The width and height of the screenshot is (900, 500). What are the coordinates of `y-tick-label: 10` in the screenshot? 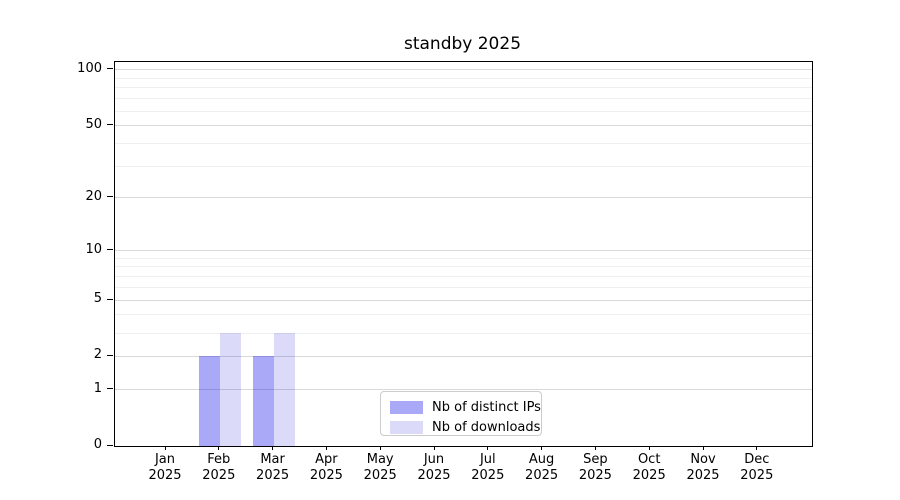 It's located at (93, 249).